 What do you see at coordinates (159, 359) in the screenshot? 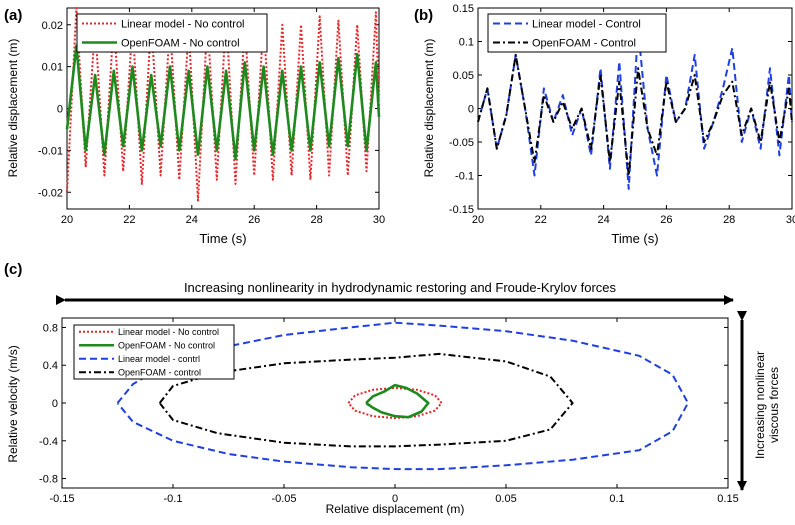
I see `legend-label: Linear model - contrl` at bounding box center [159, 359].